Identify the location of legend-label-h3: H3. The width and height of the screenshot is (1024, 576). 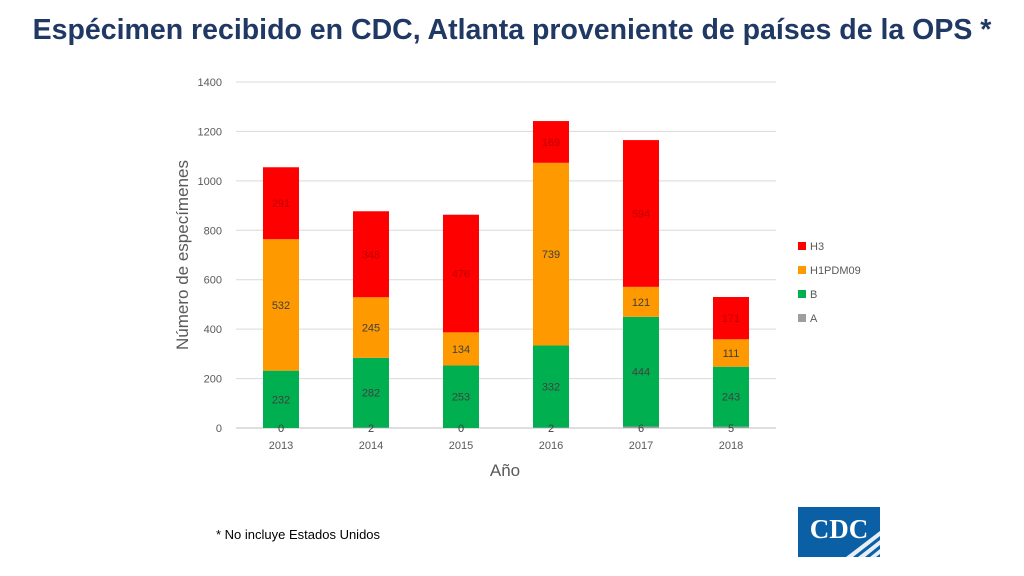
(817, 247).